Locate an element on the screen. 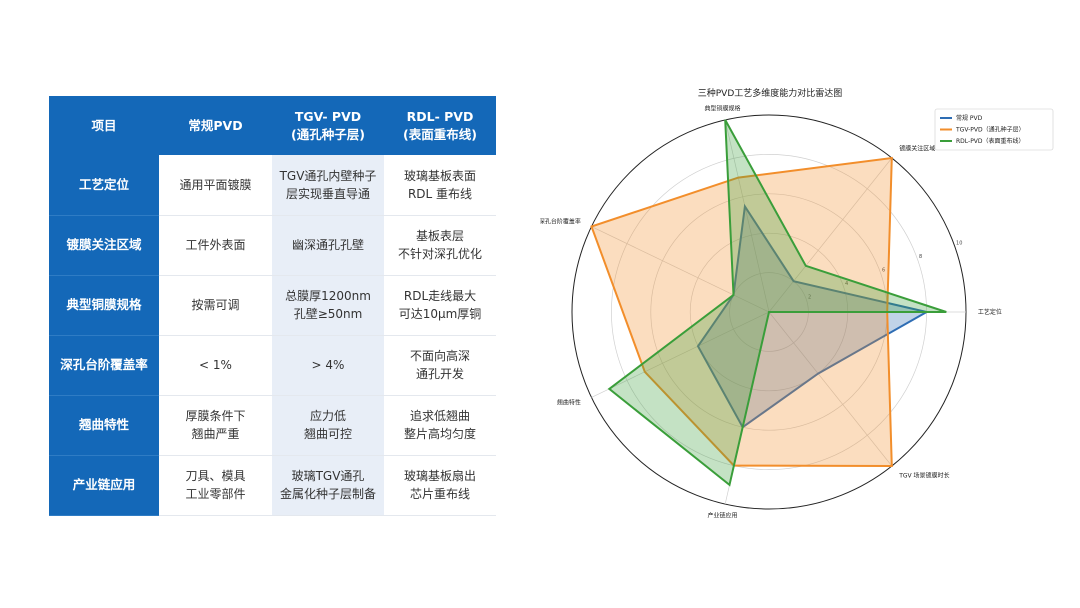  axis-label: 工艺定位 is located at coordinates (990, 312).